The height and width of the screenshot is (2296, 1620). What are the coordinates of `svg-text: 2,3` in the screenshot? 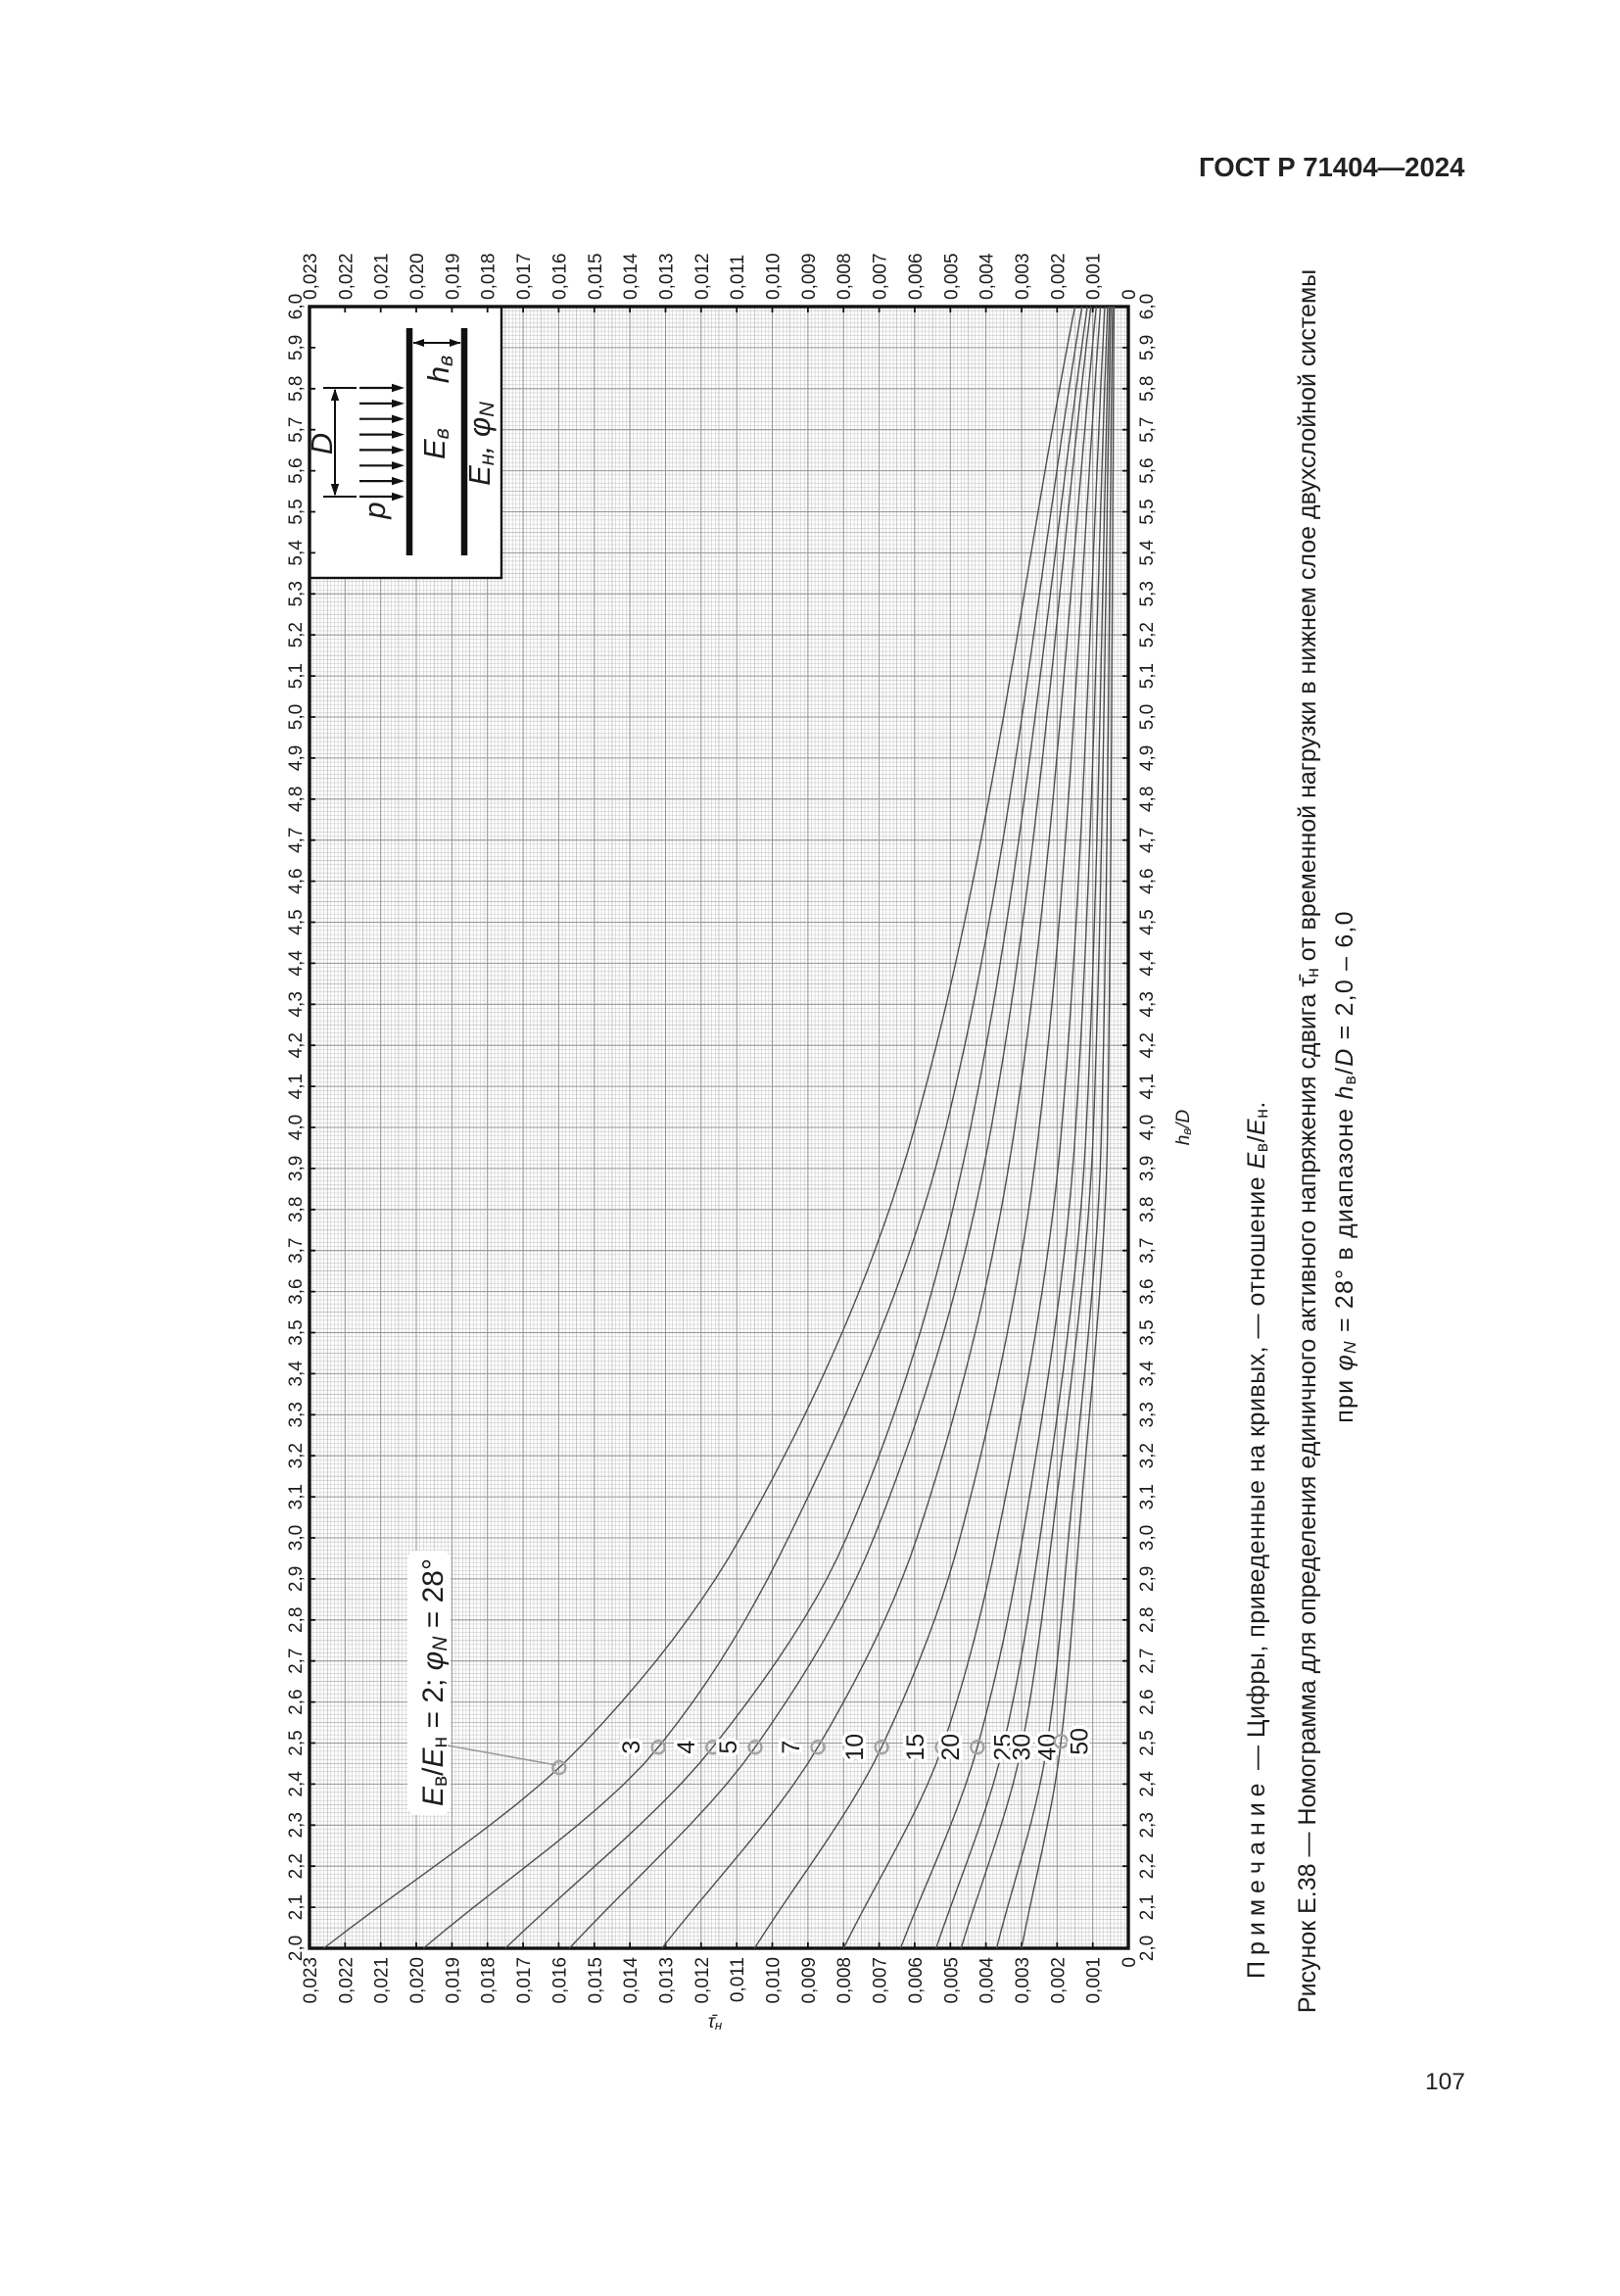 It's located at (1148, 1825).